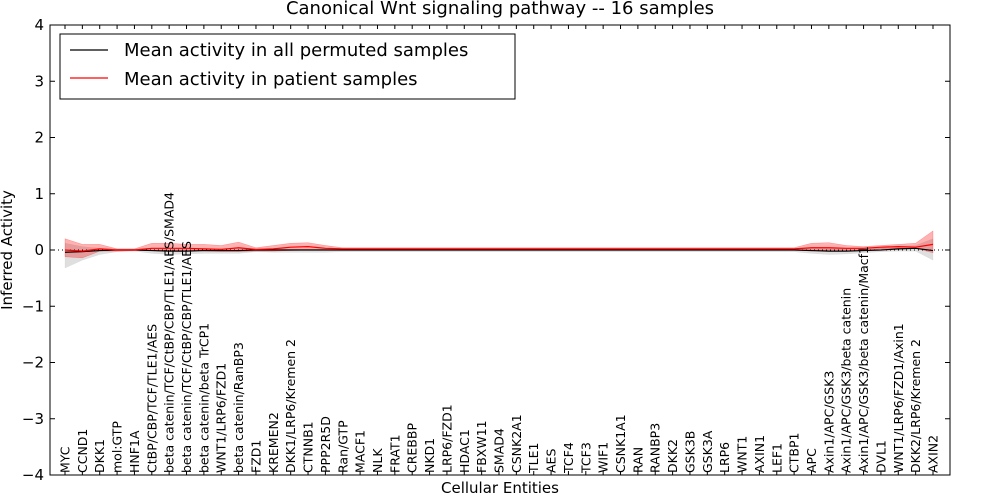 This screenshot has height=500, width=1000. What do you see at coordinates (637, 460) in the screenshot?
I see `x-tick-label: RAN` at bounding box center [637, 460].